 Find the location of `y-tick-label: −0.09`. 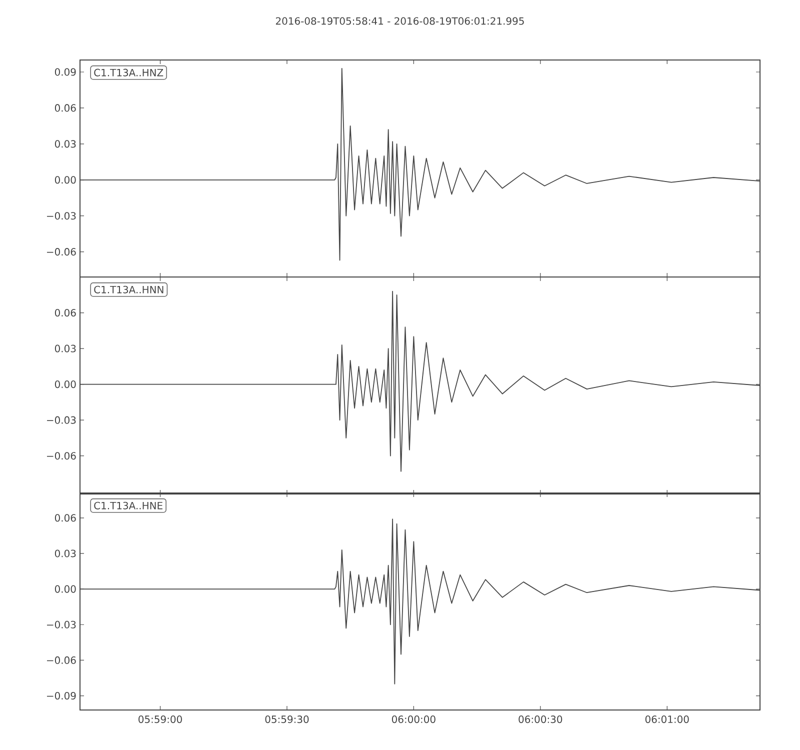

y-tick-label: −0.09 is located at coordinates (61, 696).